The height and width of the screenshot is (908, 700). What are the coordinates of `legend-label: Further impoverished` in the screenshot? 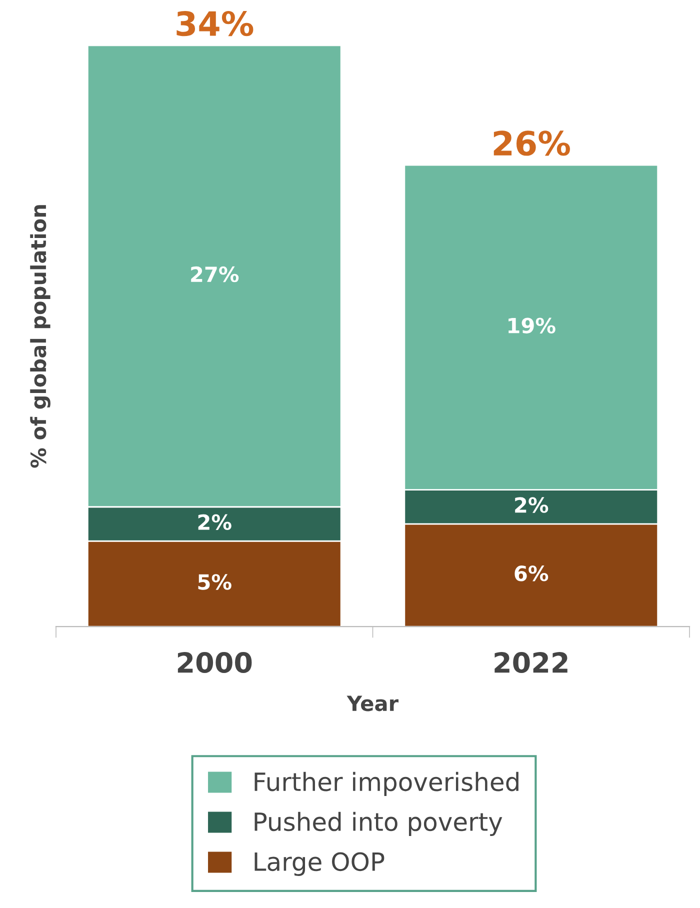 It's located at (386, 784).